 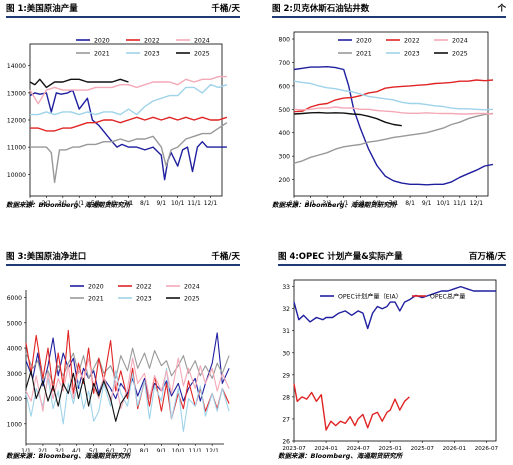 I want to click on legend-label: 2025, so click(x=192, y=299).